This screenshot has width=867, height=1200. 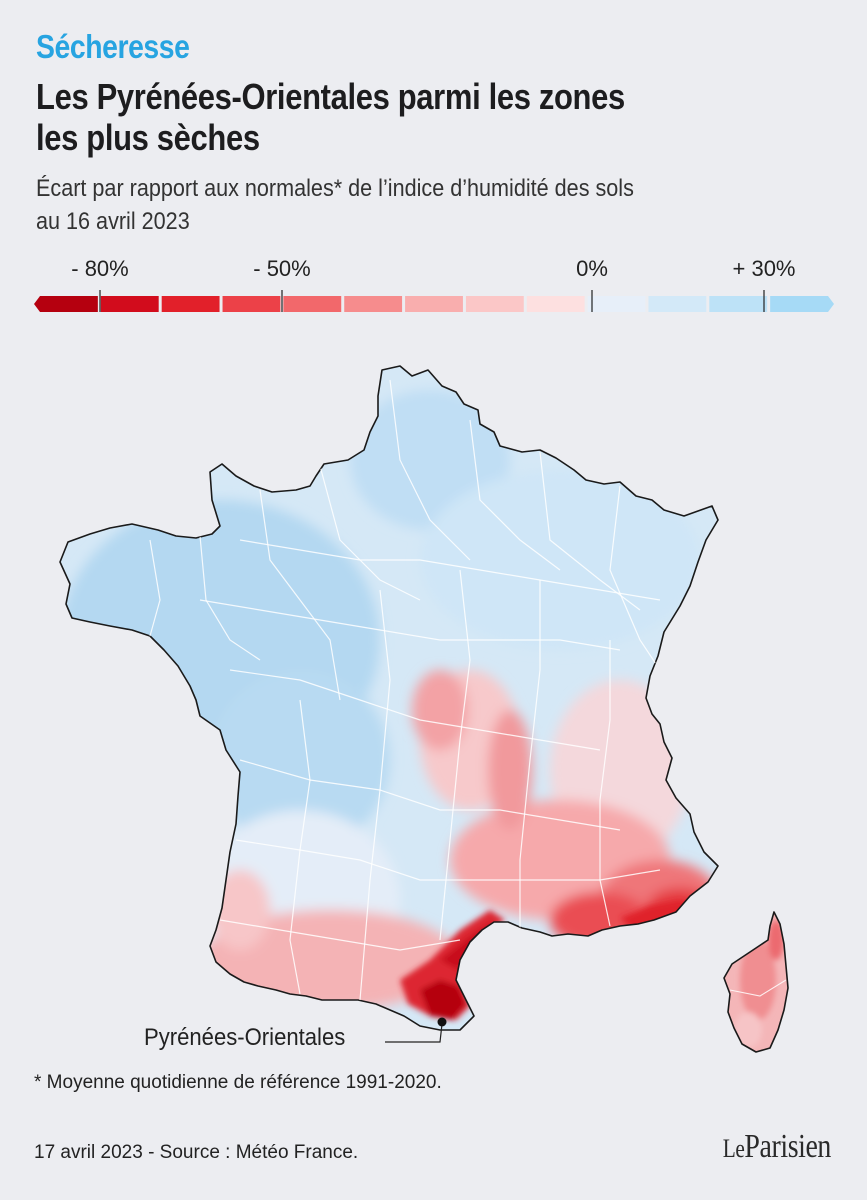 I want to click on subtitle-line-2: au 16 avril 2023, so click(x=113, y=221).